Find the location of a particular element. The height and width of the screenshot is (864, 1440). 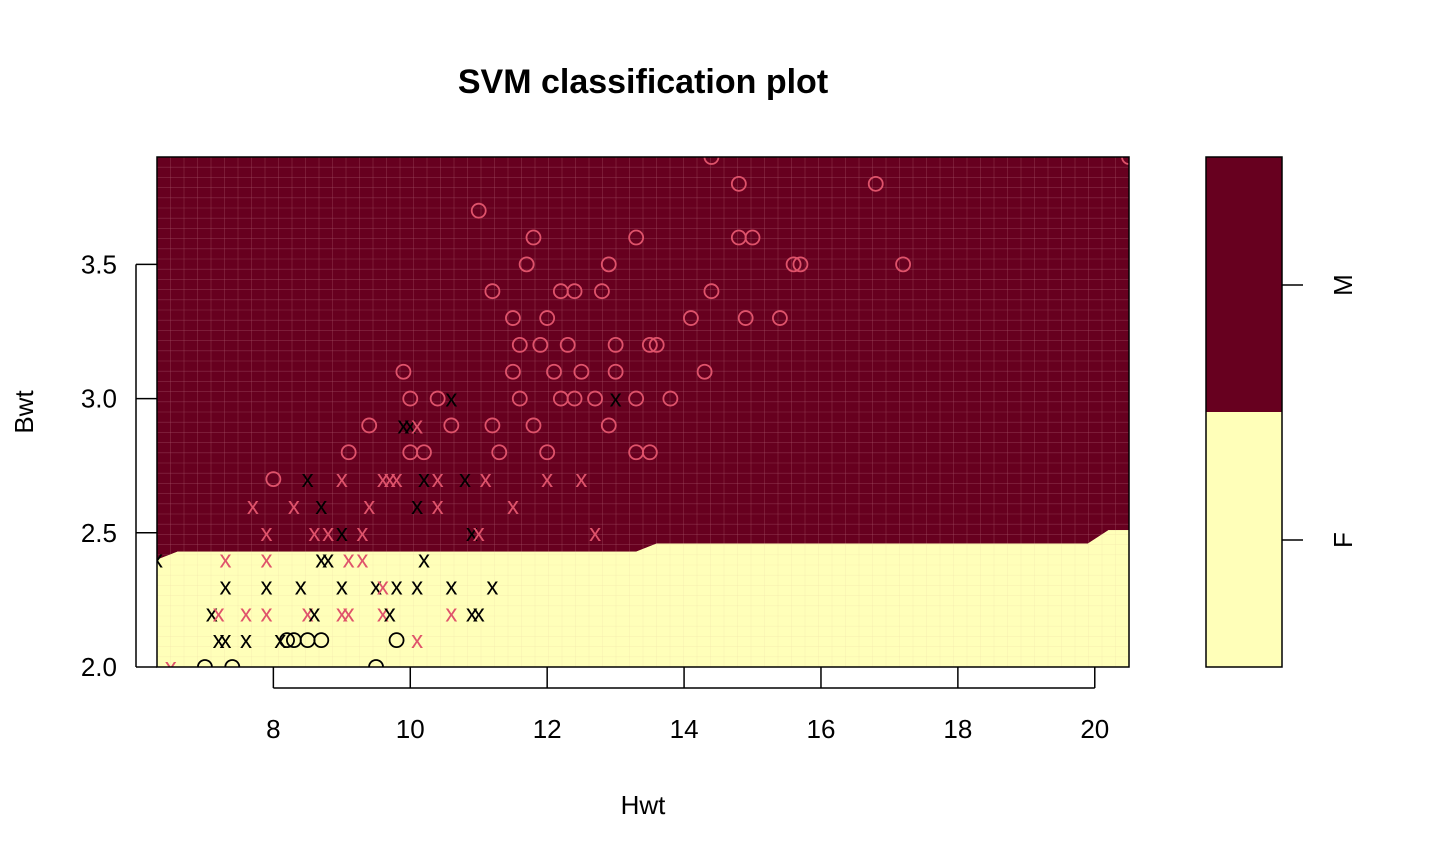

y-axis: 2.0 2.5 3.0 3.5 is located at coordinates (119, 465).